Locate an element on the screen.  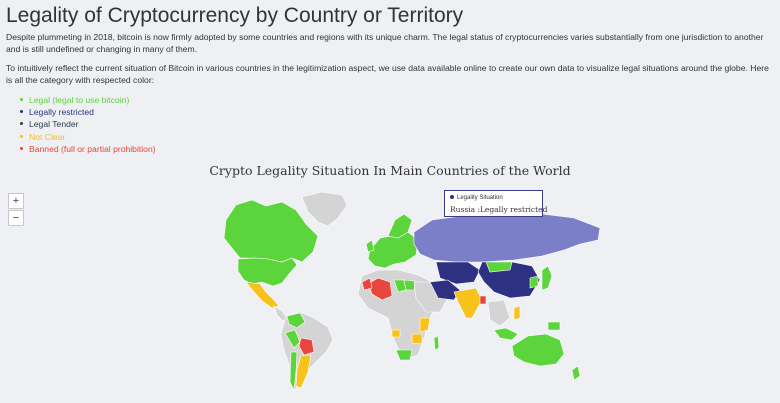
category-item-legal: Legal (legal to use bitcoin) is located at coordinates (88, 100).